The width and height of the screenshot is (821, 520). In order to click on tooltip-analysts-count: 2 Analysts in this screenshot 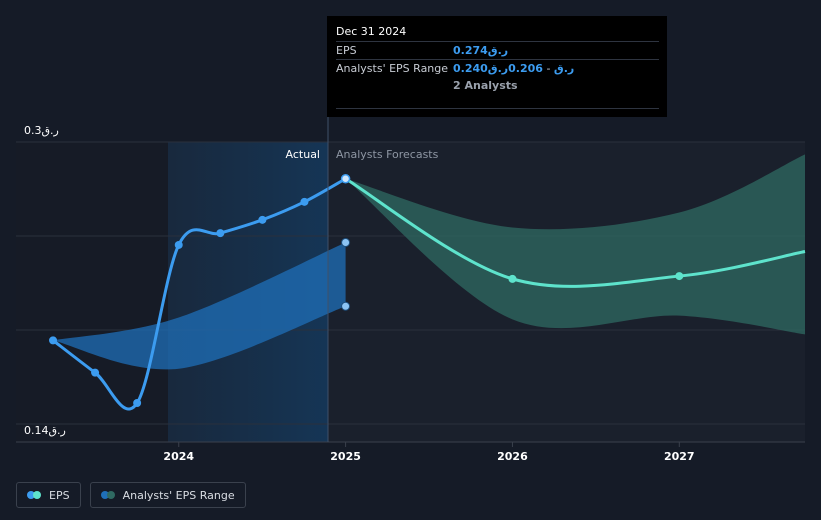, I will do `click(485, 85)`.